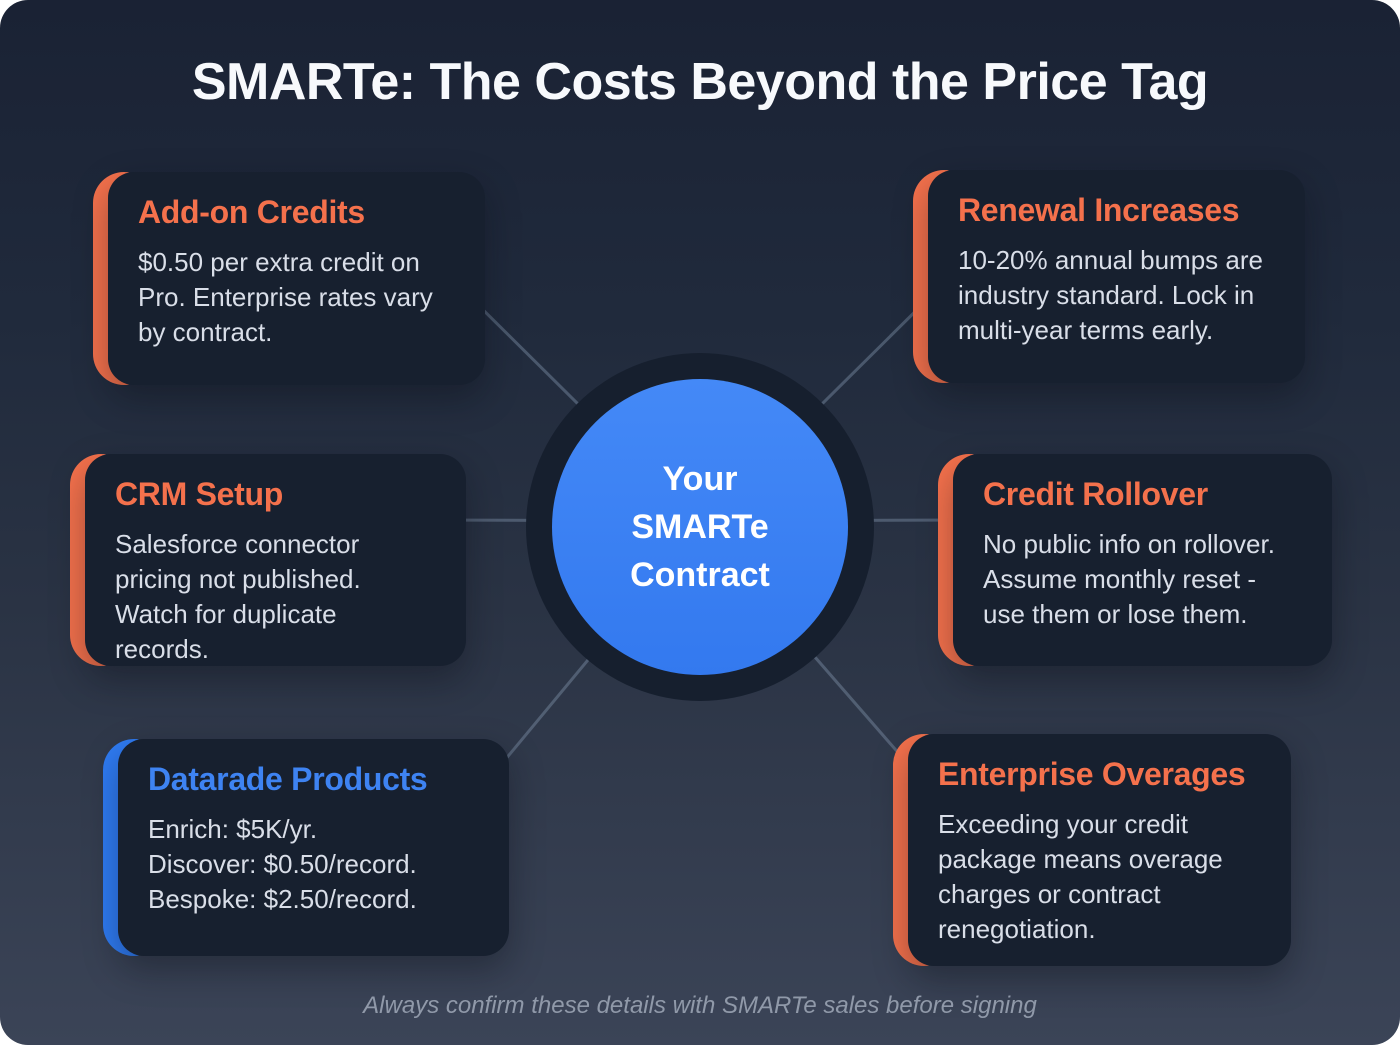  Describe the element at coordinates (237, 544) in the screenshot. I see `card-text-line: Salesforce connector` at that location.